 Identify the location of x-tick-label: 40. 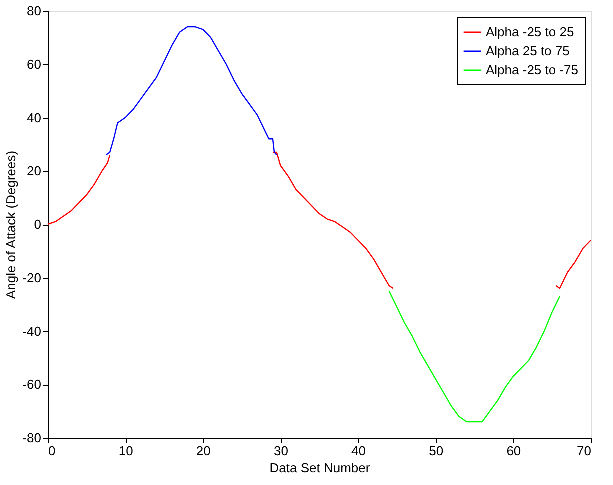
(359, 451).